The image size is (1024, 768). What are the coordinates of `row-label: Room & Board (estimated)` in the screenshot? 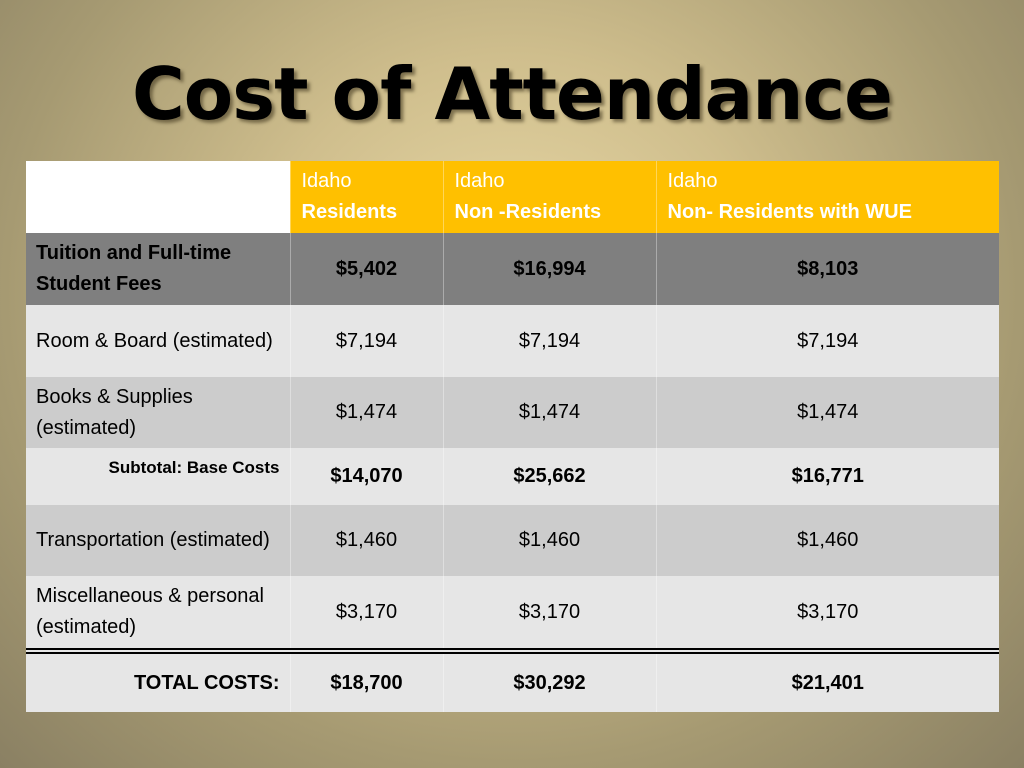 It's located at (158, 341).